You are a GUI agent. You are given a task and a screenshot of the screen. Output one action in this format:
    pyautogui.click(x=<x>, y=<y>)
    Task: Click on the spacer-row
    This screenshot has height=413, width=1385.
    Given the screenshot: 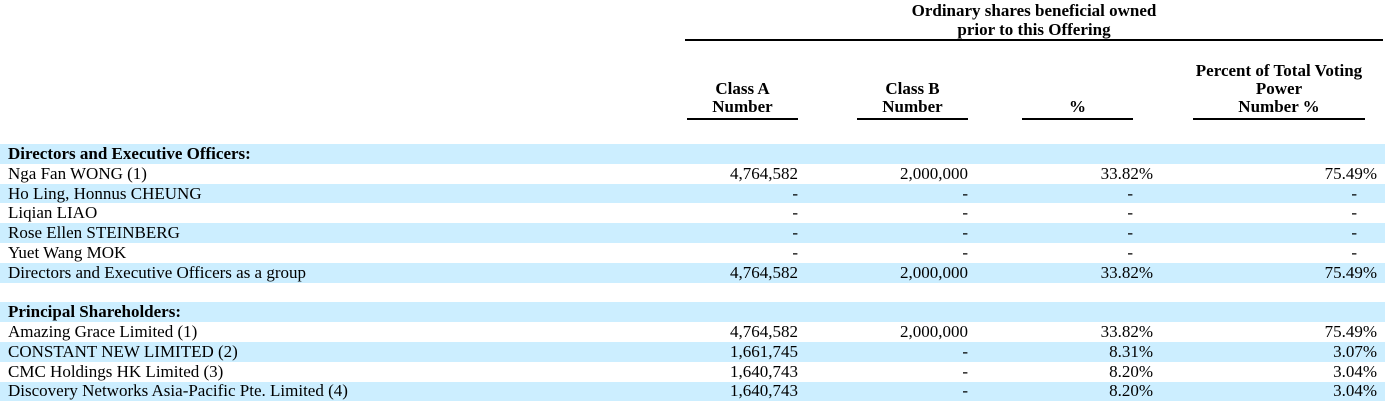 What is the action you would take?
    pyautogui.click(x=692, y=293)
    